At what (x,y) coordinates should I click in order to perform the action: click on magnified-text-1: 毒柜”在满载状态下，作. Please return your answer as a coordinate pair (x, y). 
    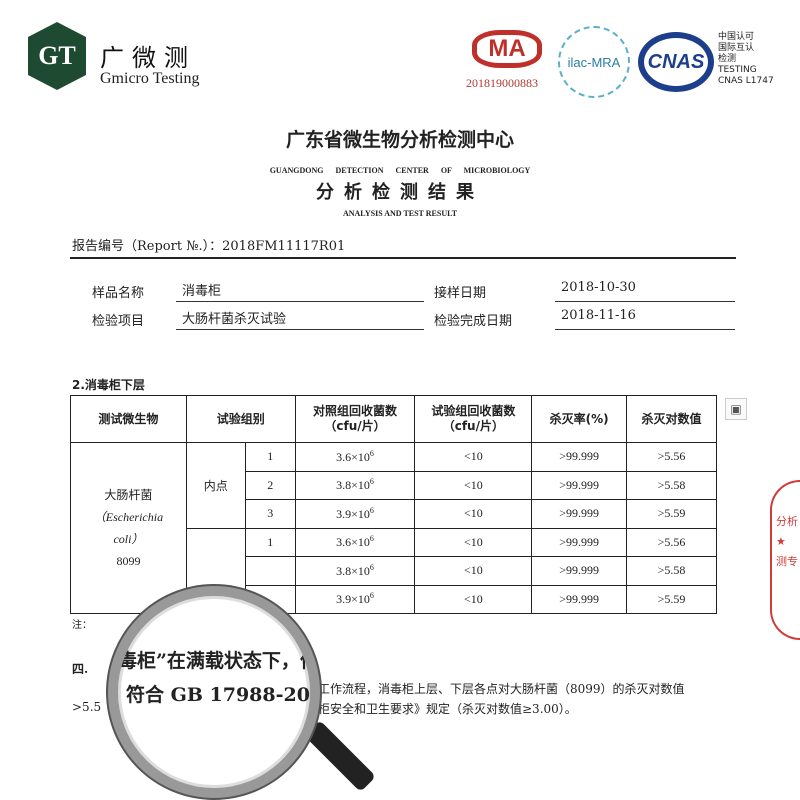
    Looking at the image, I should click on (218, 661).